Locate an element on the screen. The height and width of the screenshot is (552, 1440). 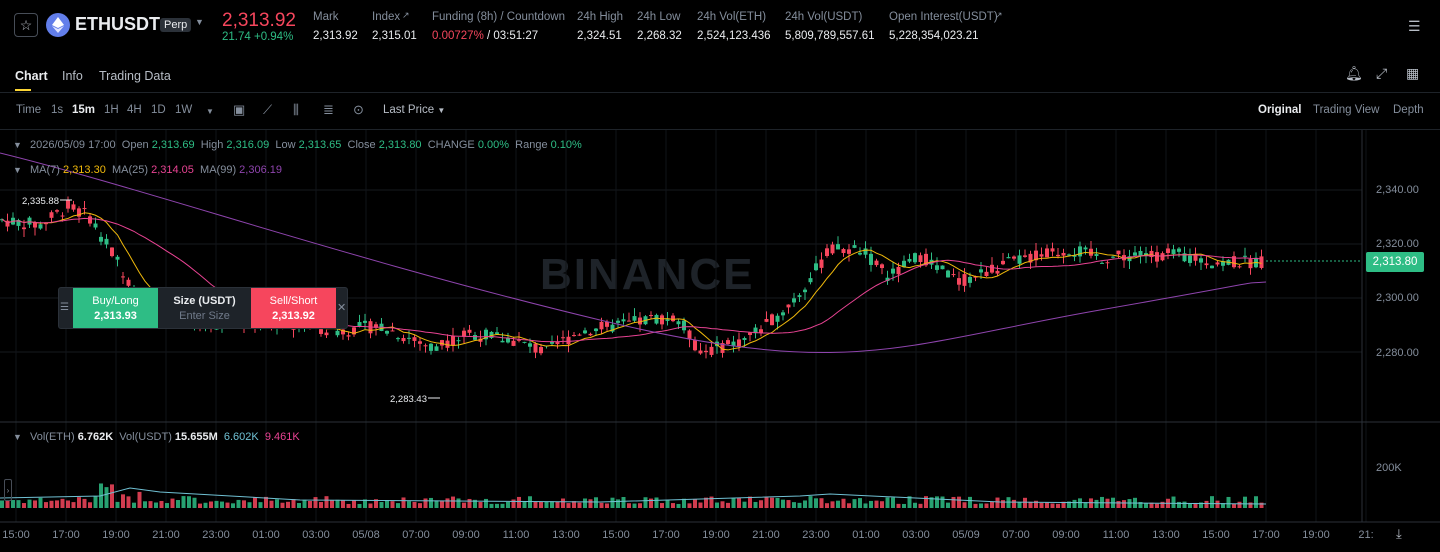
stat-label: Funding (8h) / Countdown is located at coordinates (498, 17).